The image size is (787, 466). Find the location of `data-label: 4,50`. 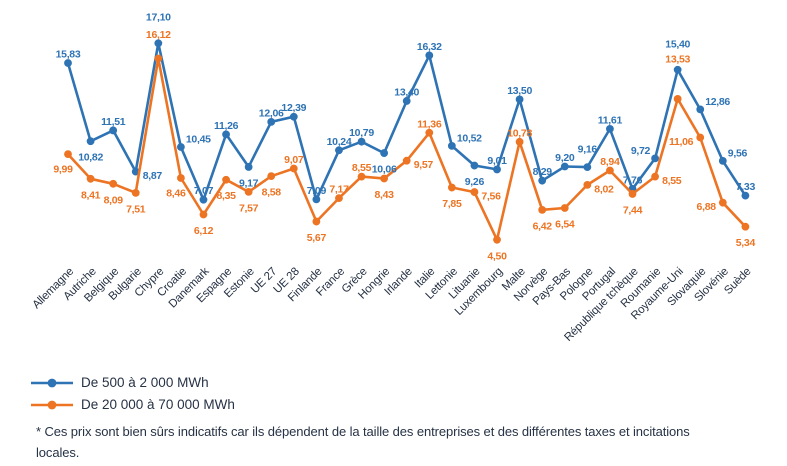

data-label: 4,50 is located at coordinates (497, 256).